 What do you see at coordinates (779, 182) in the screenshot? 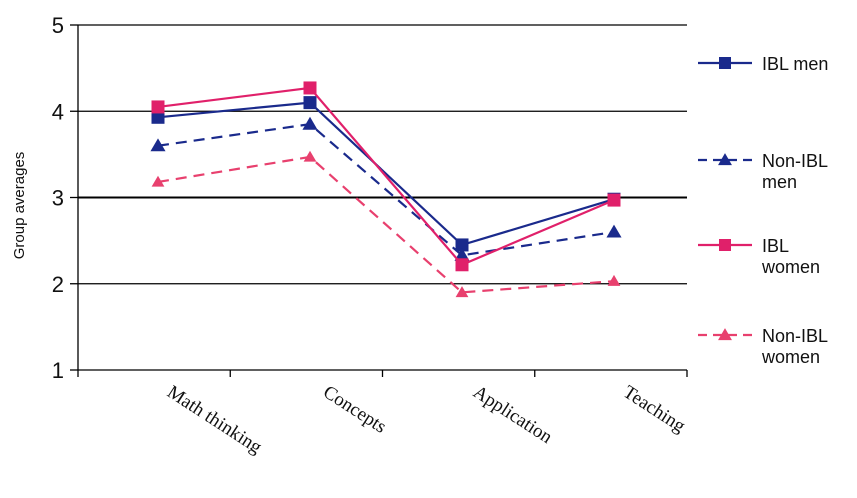
I see `legend-label: men` at bounding box center [779, 182].